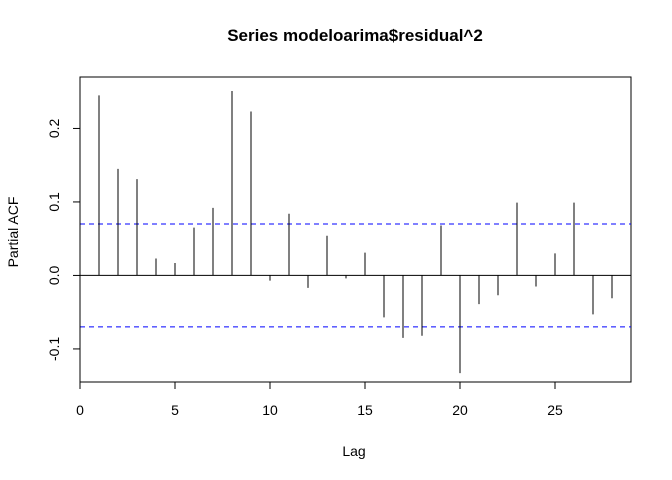  I want to click on chart-title: Series modeloarima$residual^2, so click(355, 35).